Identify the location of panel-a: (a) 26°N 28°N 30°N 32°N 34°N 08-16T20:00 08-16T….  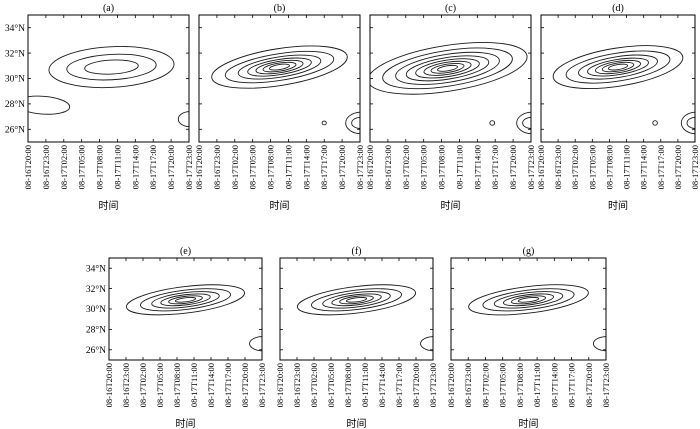
(99, 107).